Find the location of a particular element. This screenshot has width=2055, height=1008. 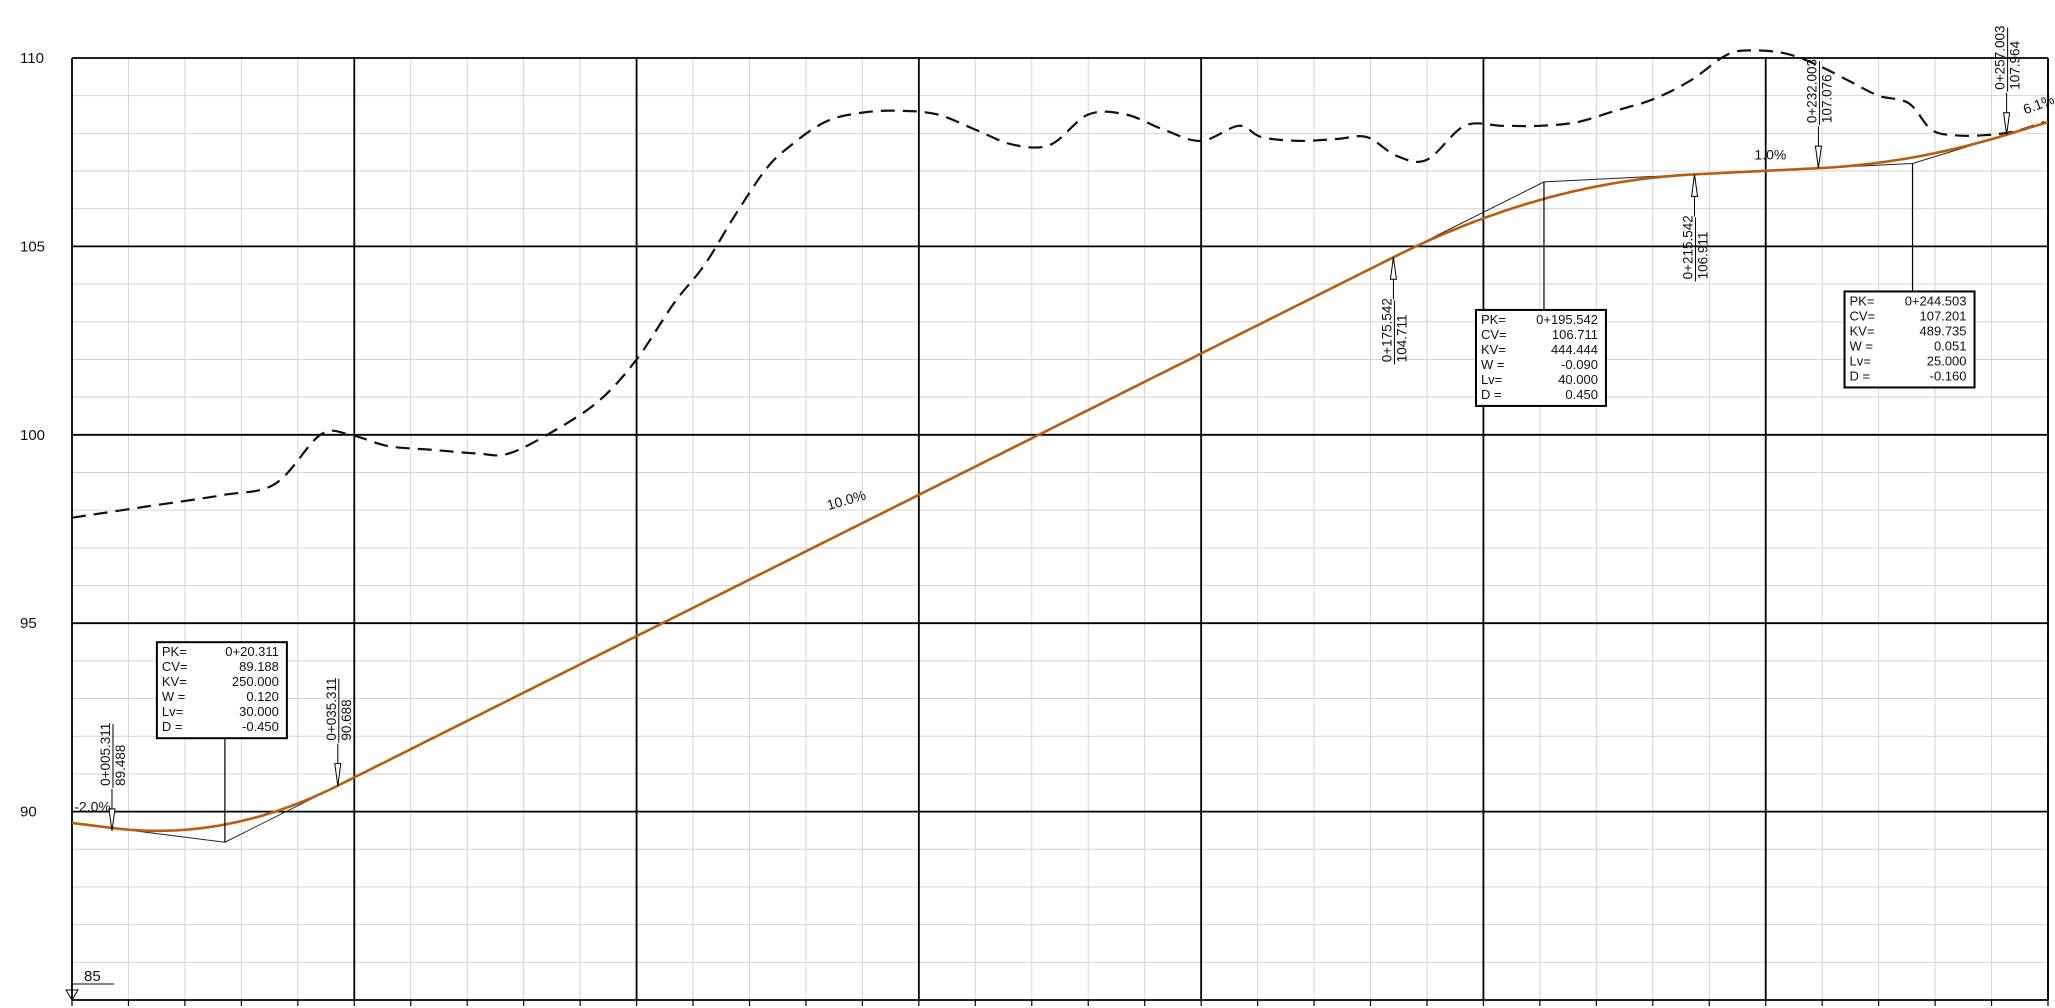

marker-elevation-label: 107.964 is located at coordinates (2015, 64).